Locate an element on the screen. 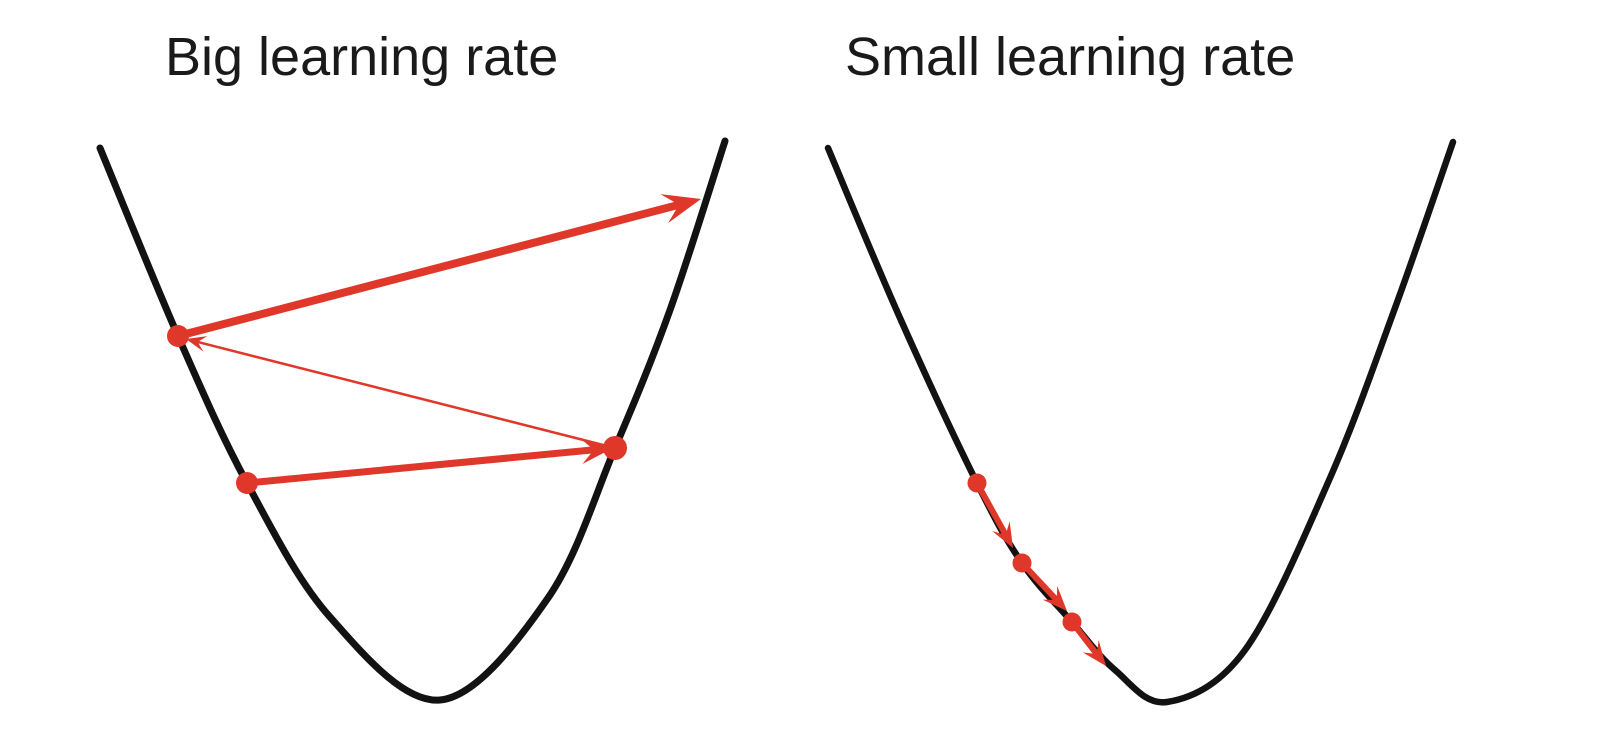  panel-title-small-learning-rate: Small learning rate is located at coordinates (1070, 57).